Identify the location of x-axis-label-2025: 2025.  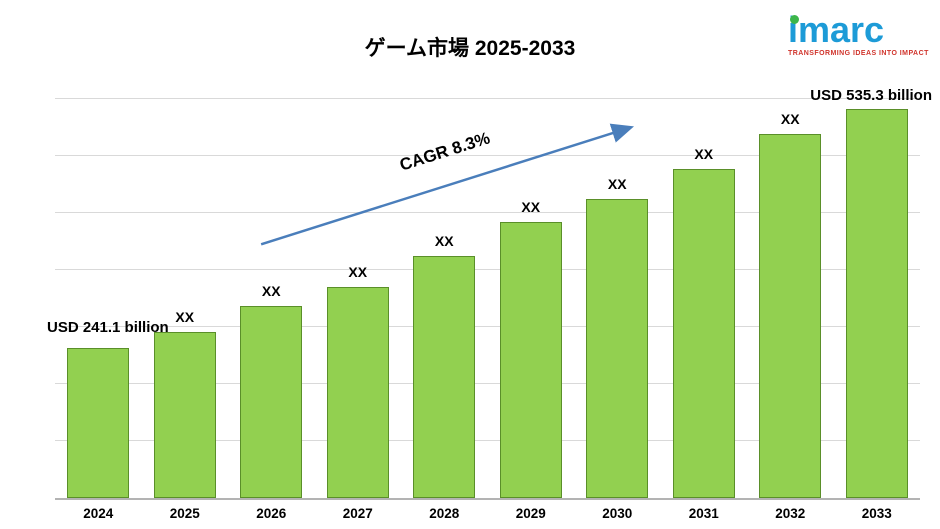
(184, 513).